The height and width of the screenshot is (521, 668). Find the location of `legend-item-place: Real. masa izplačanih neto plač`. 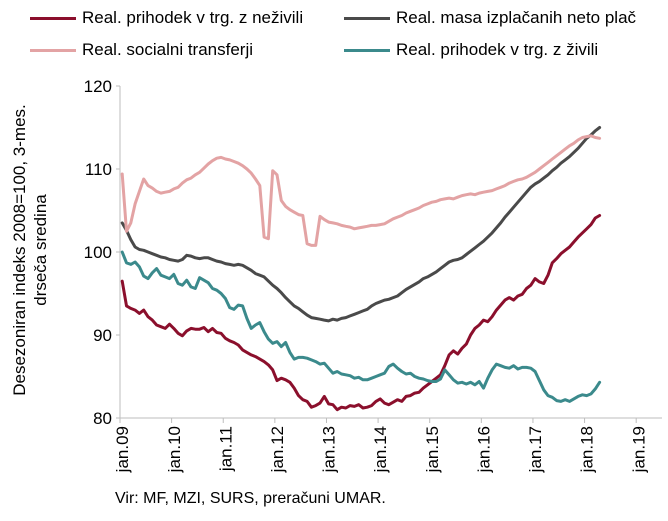

legend-item-place: Real. masa izplačanih neto plač is located at coordinates (506, 18).